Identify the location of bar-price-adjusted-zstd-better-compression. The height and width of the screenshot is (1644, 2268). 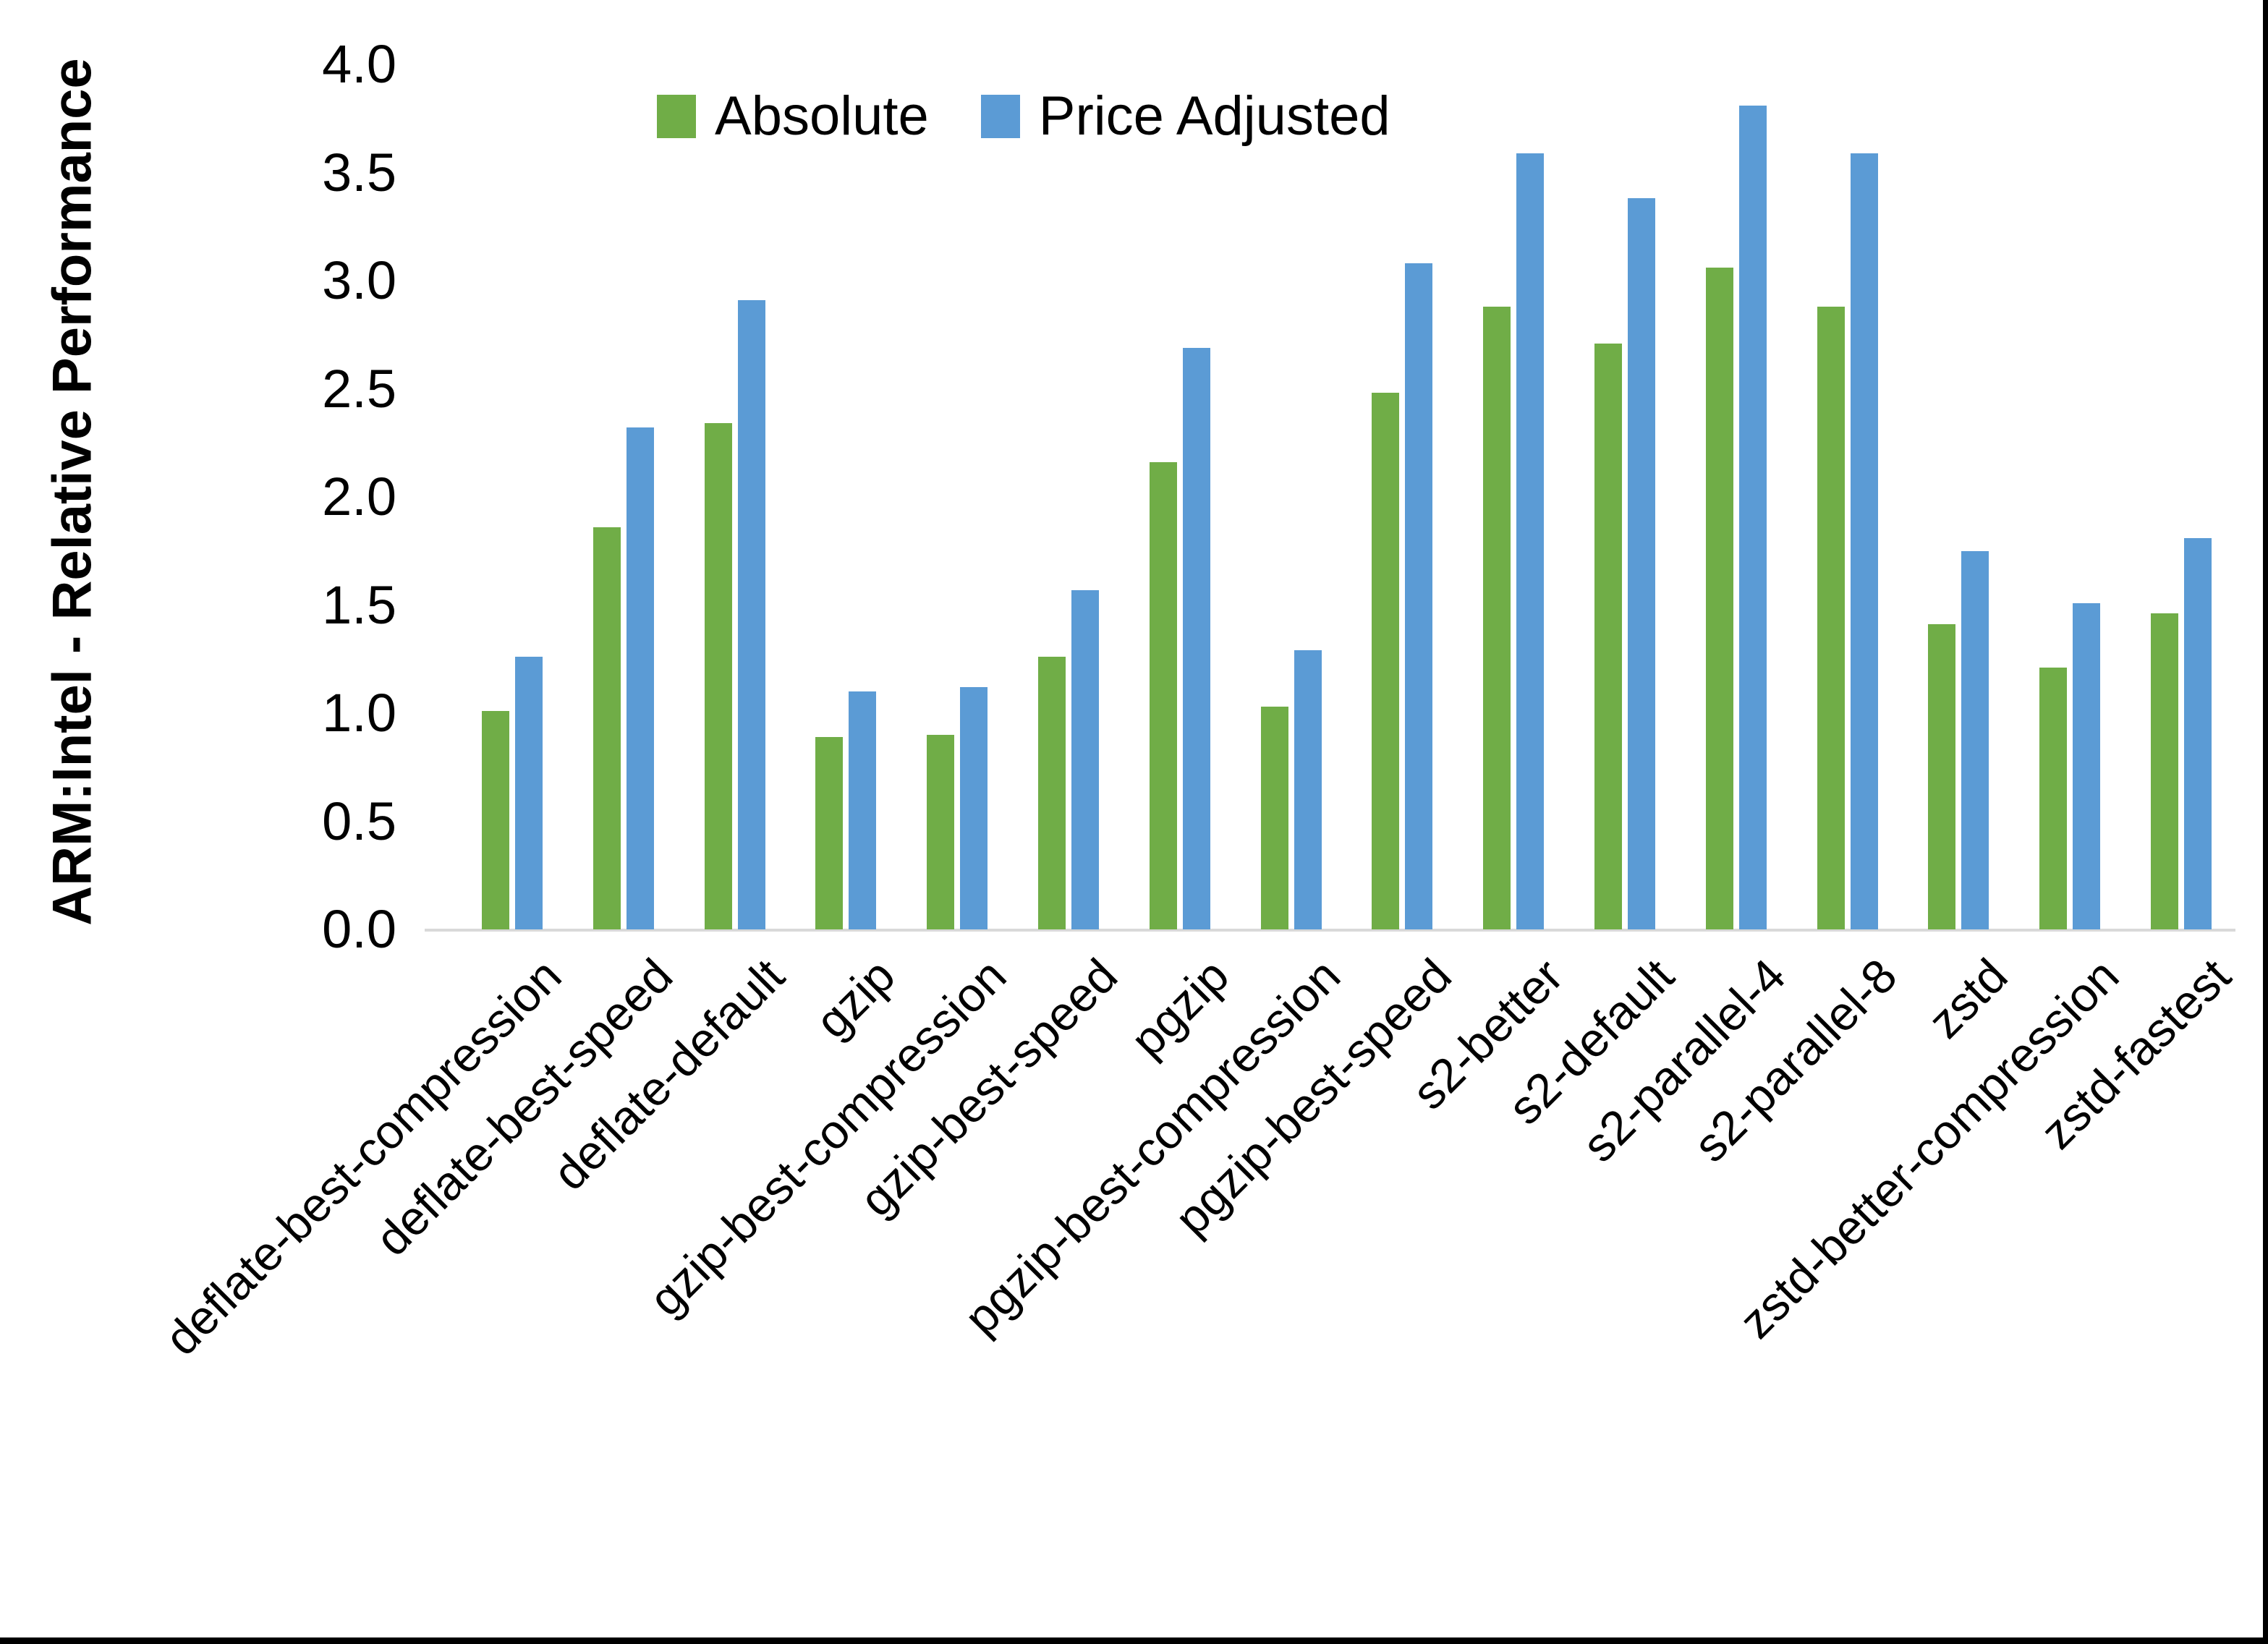
(2086, 766).